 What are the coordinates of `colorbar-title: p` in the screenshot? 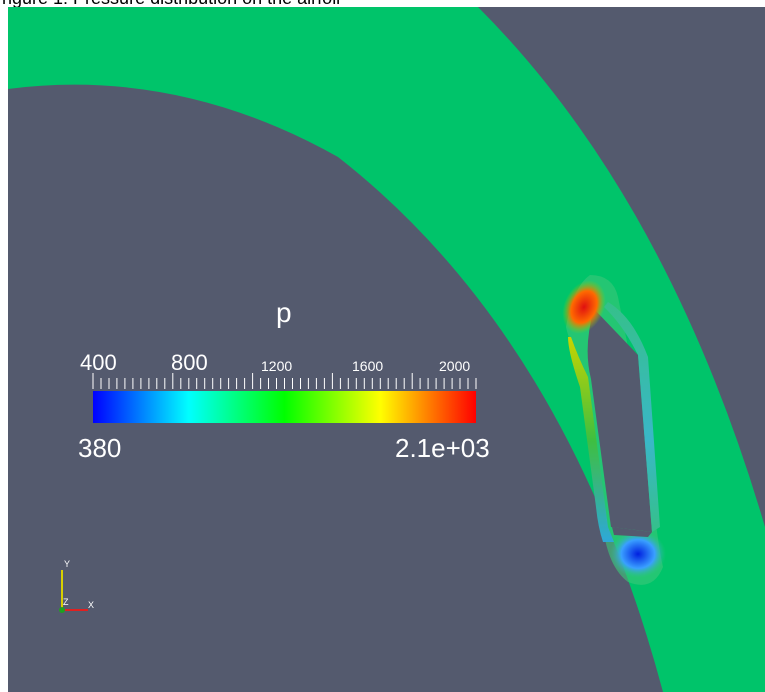 It's located at (284, 312).